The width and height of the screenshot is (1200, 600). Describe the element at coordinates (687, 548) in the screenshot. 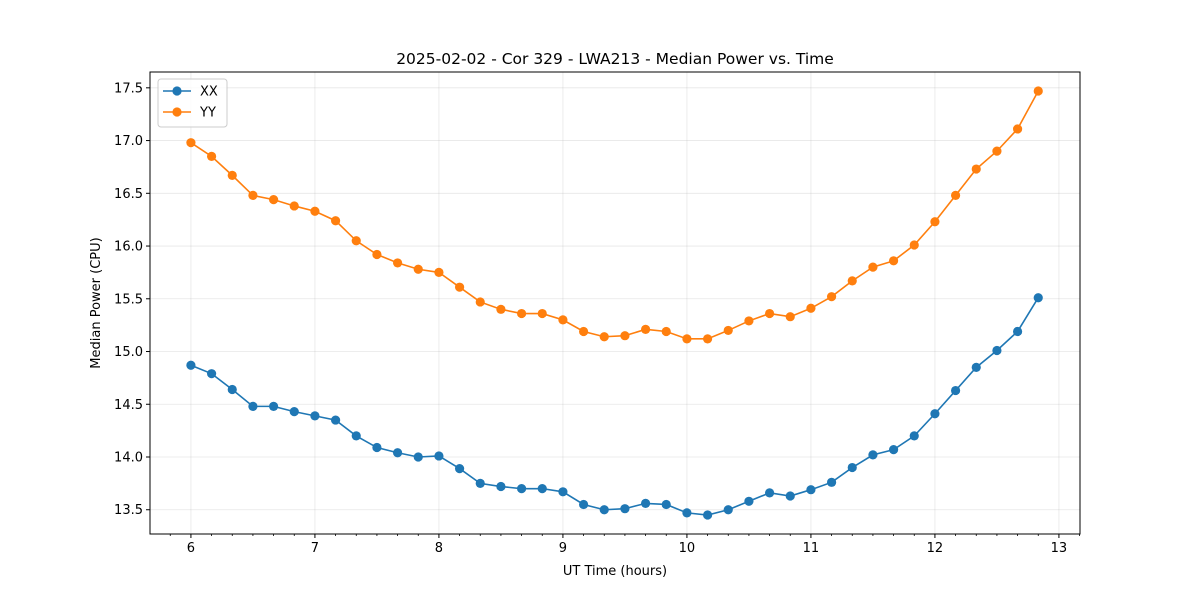

I see `x-tick-label: 10` at that location.